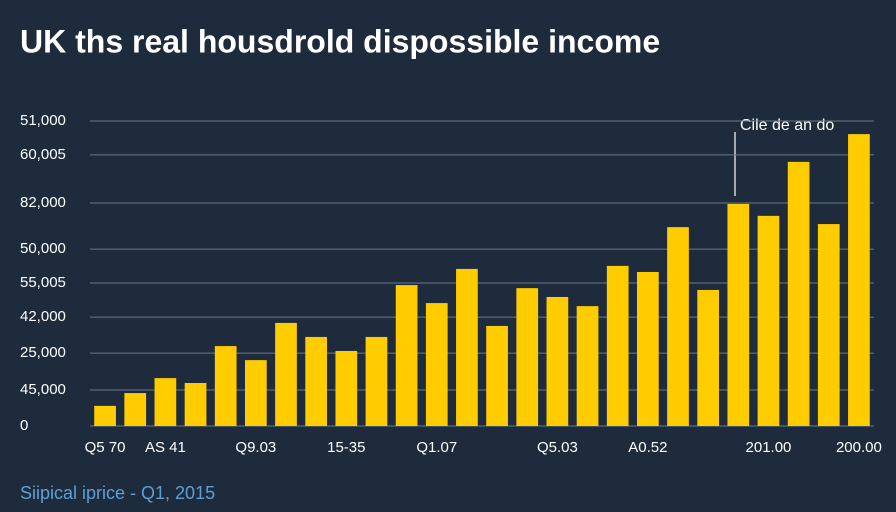 The width and height of the screenshot is (896, 512). What do you see at coordinates (43, 316) in the screenshot?
I see `y-tick-label: 42,000` at bounding box center [43, 316].